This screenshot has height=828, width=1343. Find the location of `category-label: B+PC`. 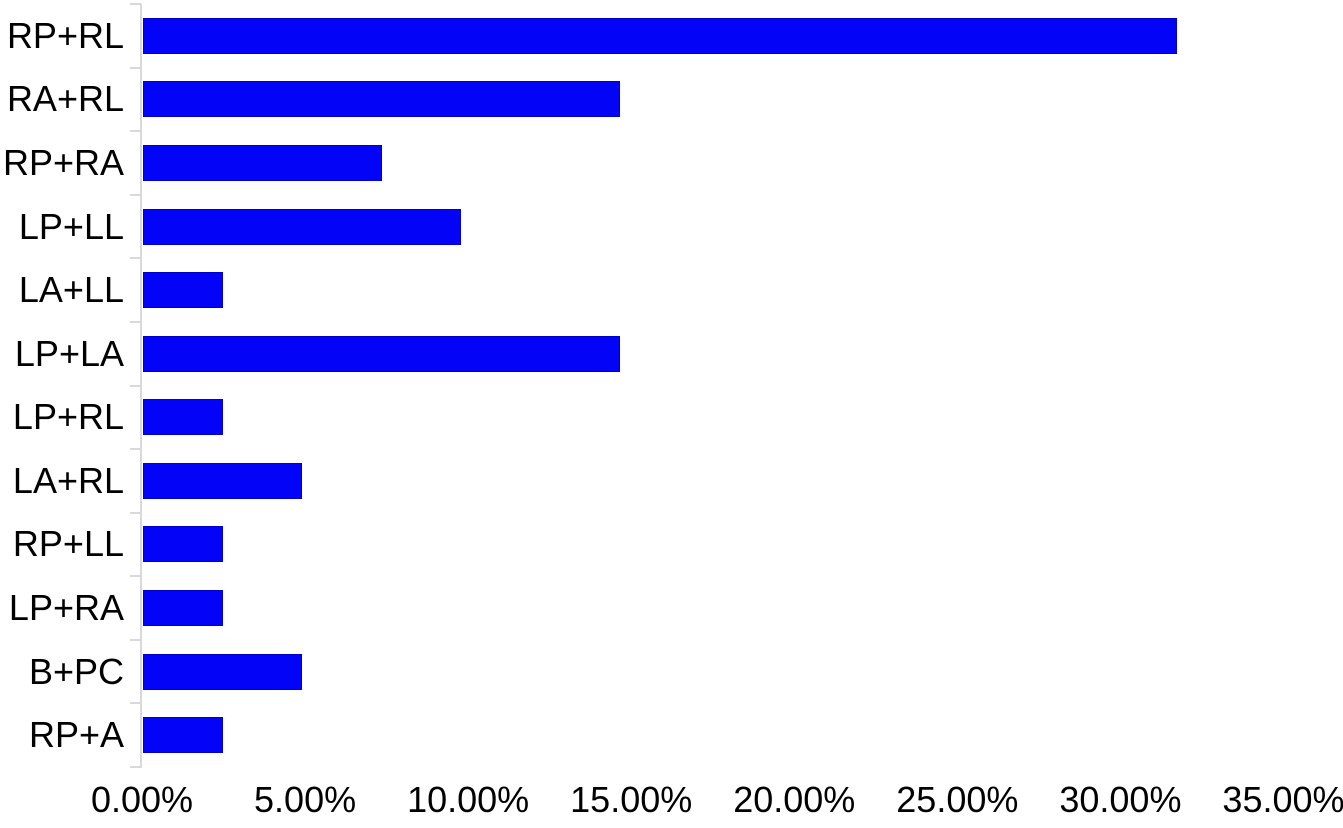

category-label: B+PC is located at coordinates (76, 671).